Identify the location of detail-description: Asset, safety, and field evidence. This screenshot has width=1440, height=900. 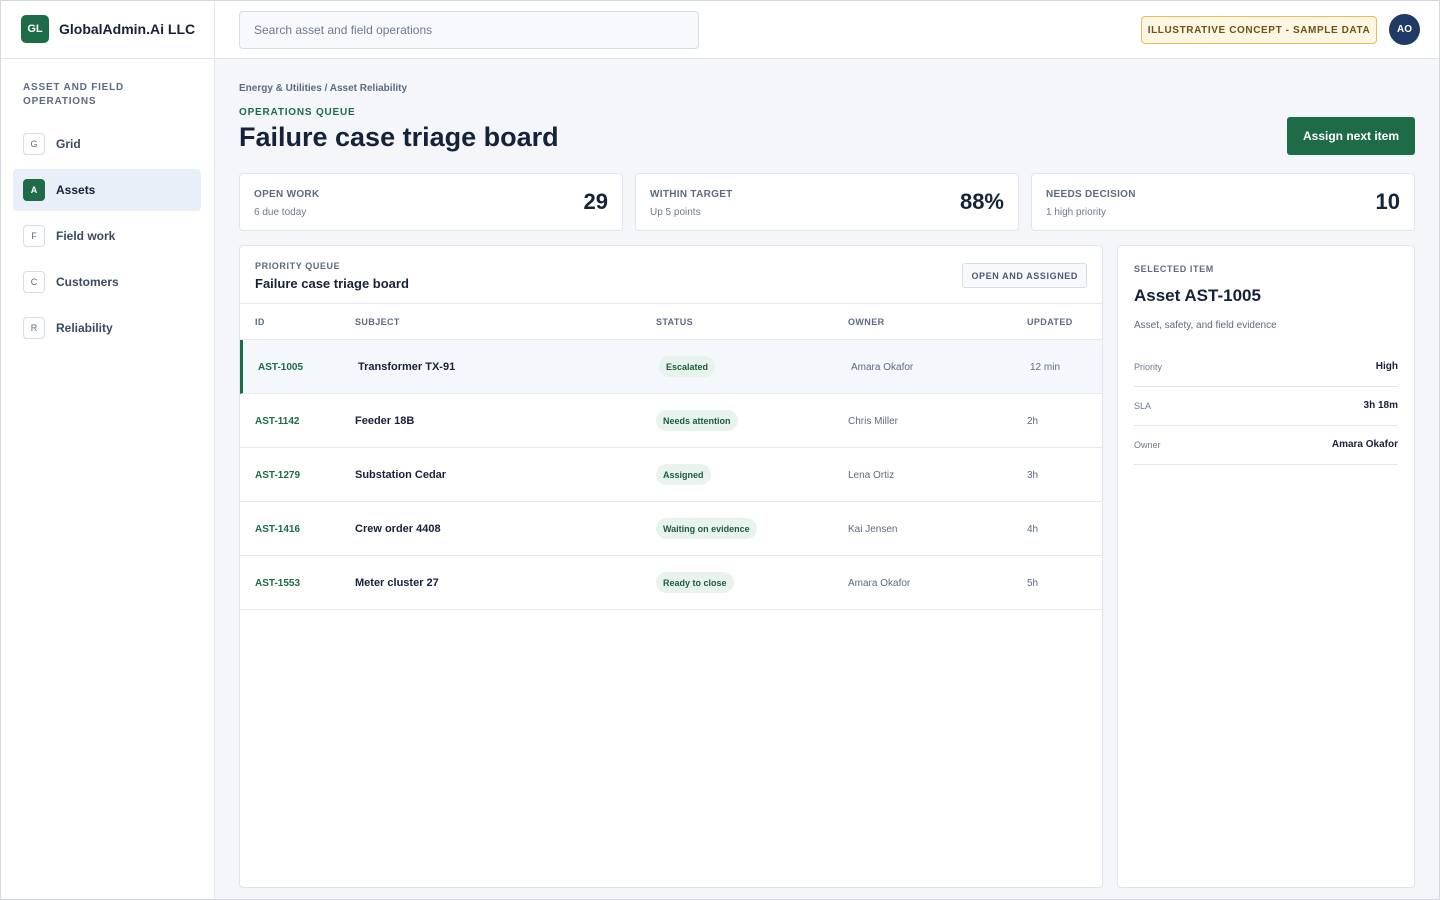
(1205, 325).